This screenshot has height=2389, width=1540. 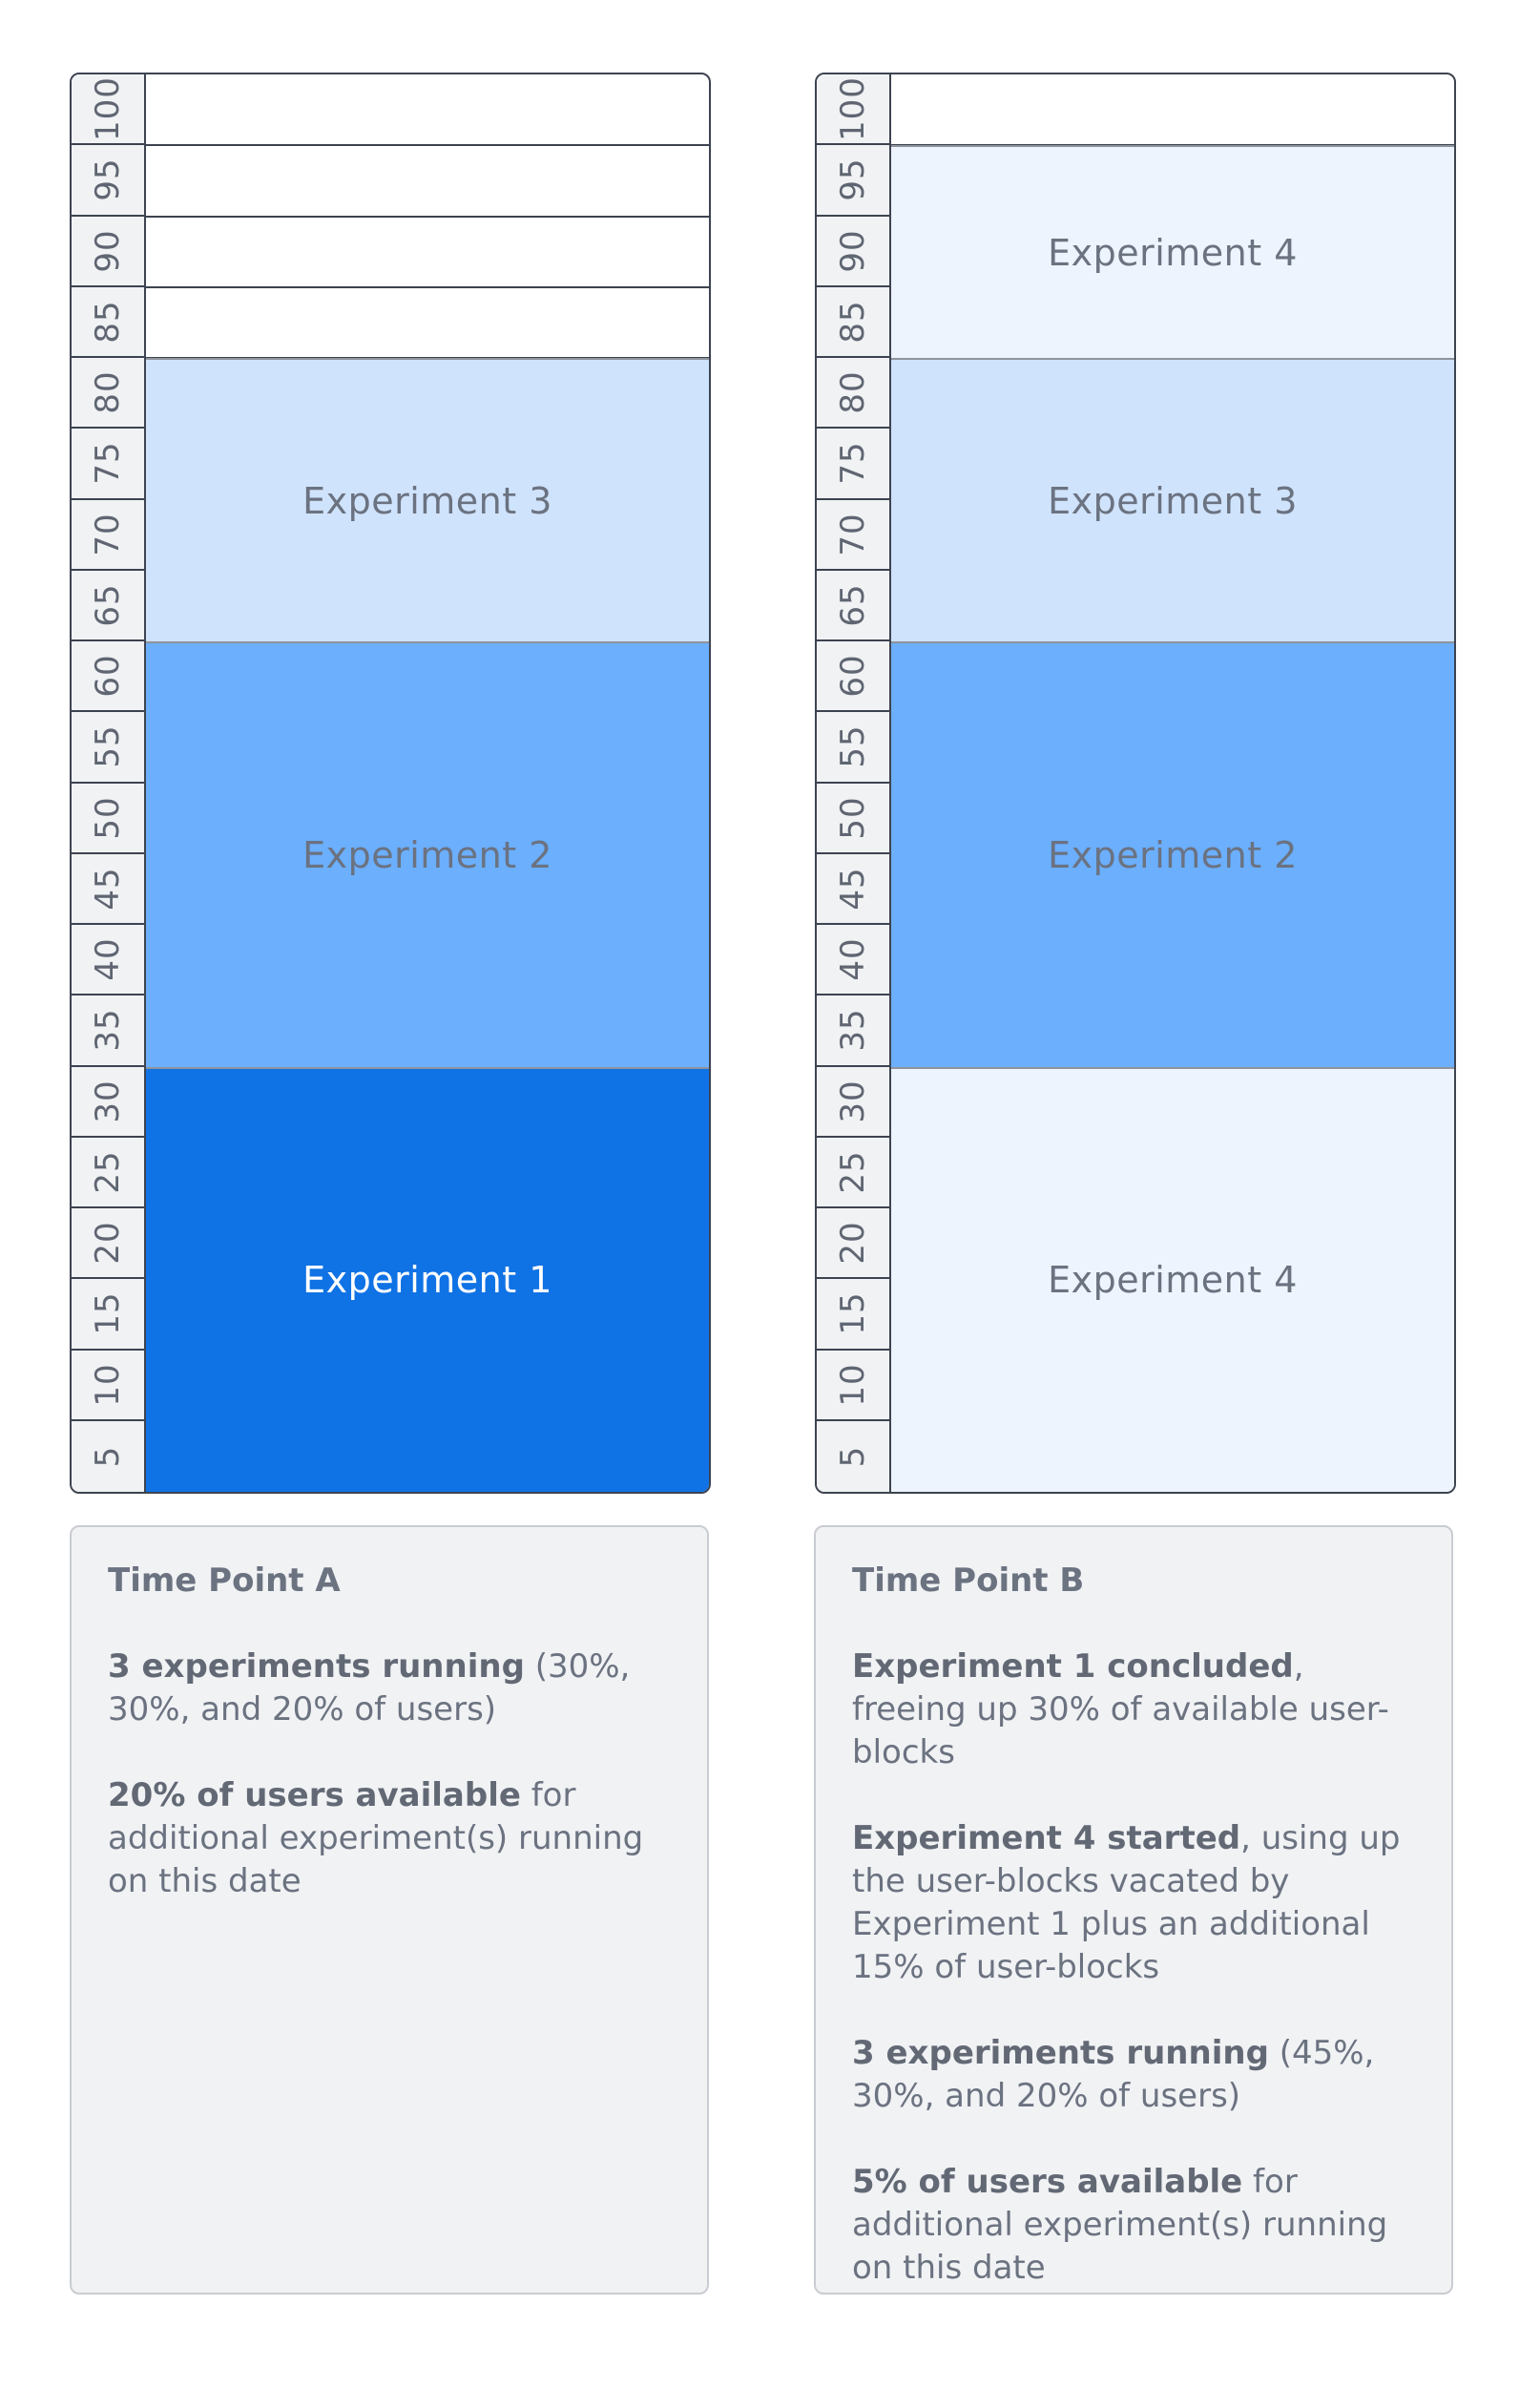 I want to click on ruler-tick: 25, so click(x=853, y=1173).